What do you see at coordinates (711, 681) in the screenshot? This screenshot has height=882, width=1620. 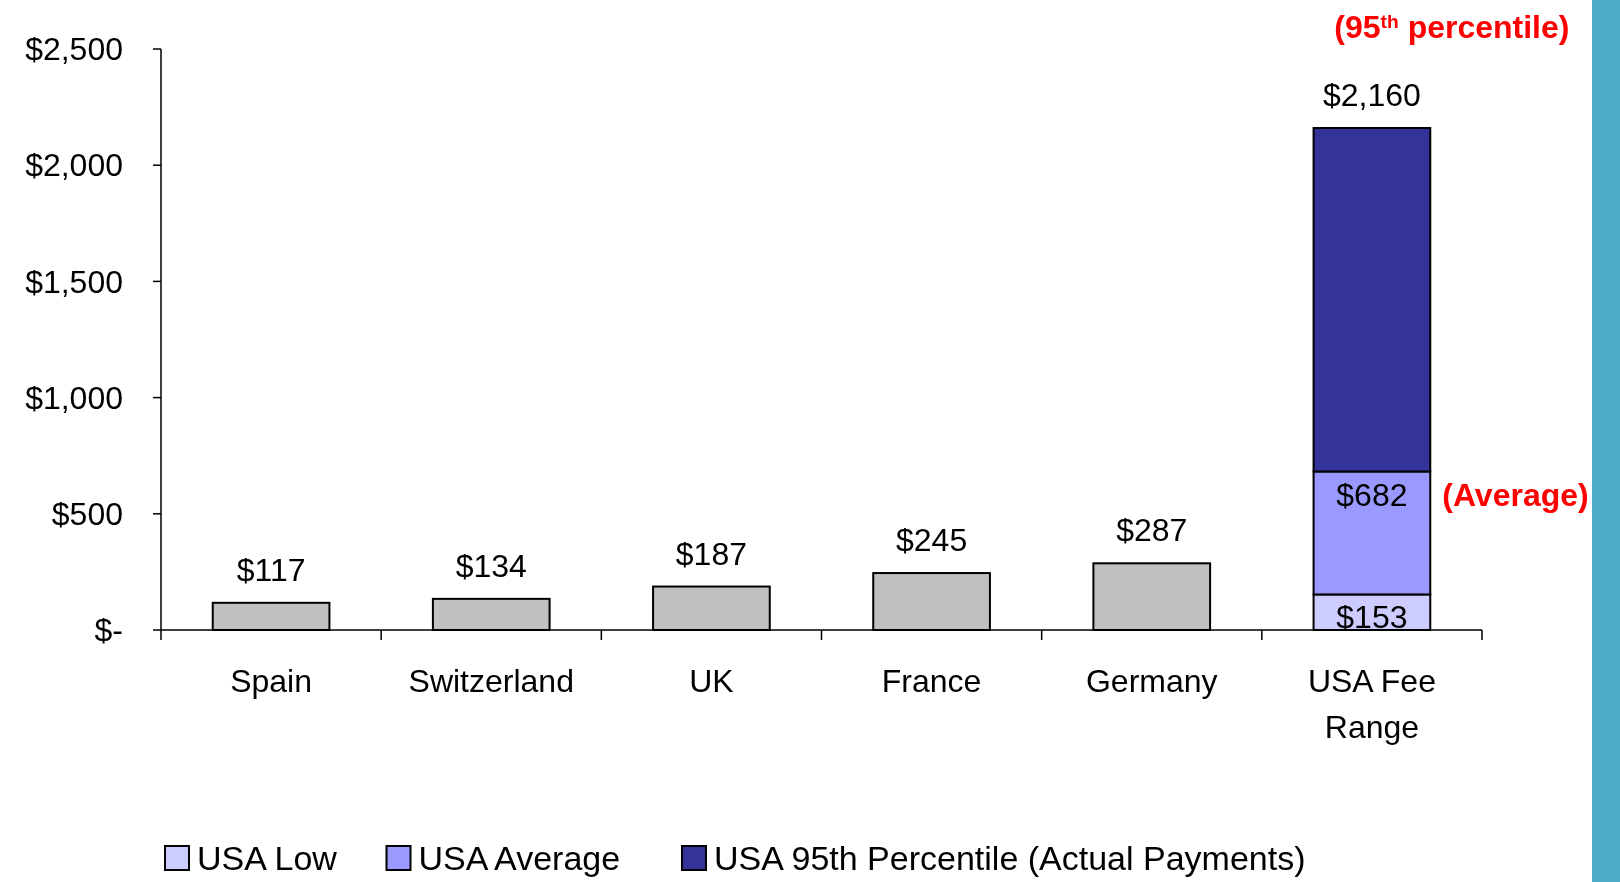 I see `x-tick-label: UK` at bounding box center [711, 681].